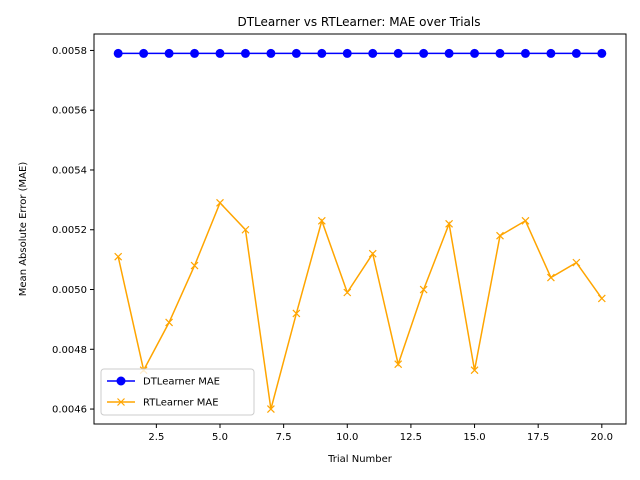  What do you see at coordinates (69, 170) in the screenshot?
I see `y-tick-label: 0.0054` at bounding box center [69, 170].